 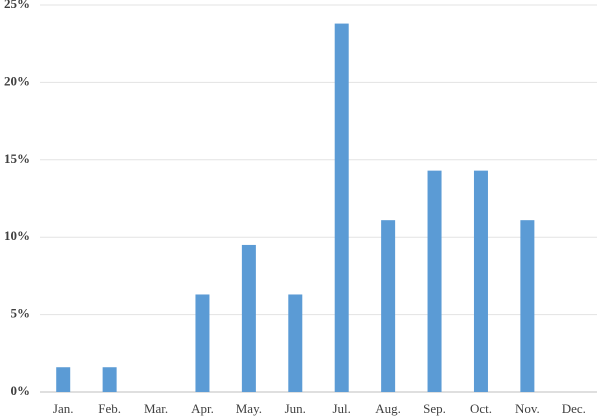 What do you see at coordinates (21, 313) in the screenshot?
I see `y-tick-label: 5%` at bounding box center [21, 313].